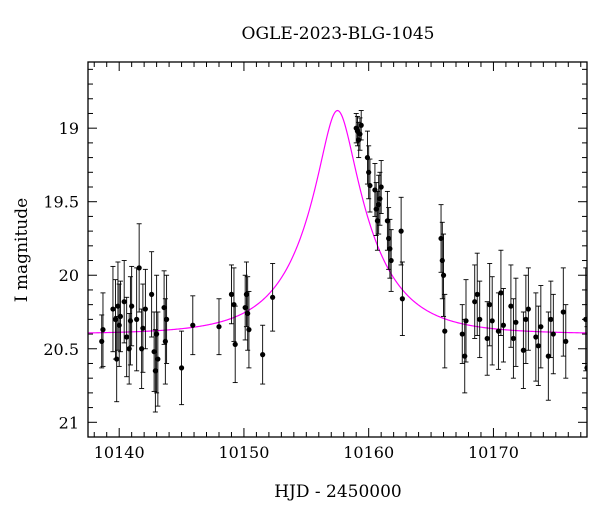 The image size is (600, 512). Describe the element at coordinates (338, 34) in the screenshot. I see `chart-title: OGLE-2023-BLG-1045` at that location.